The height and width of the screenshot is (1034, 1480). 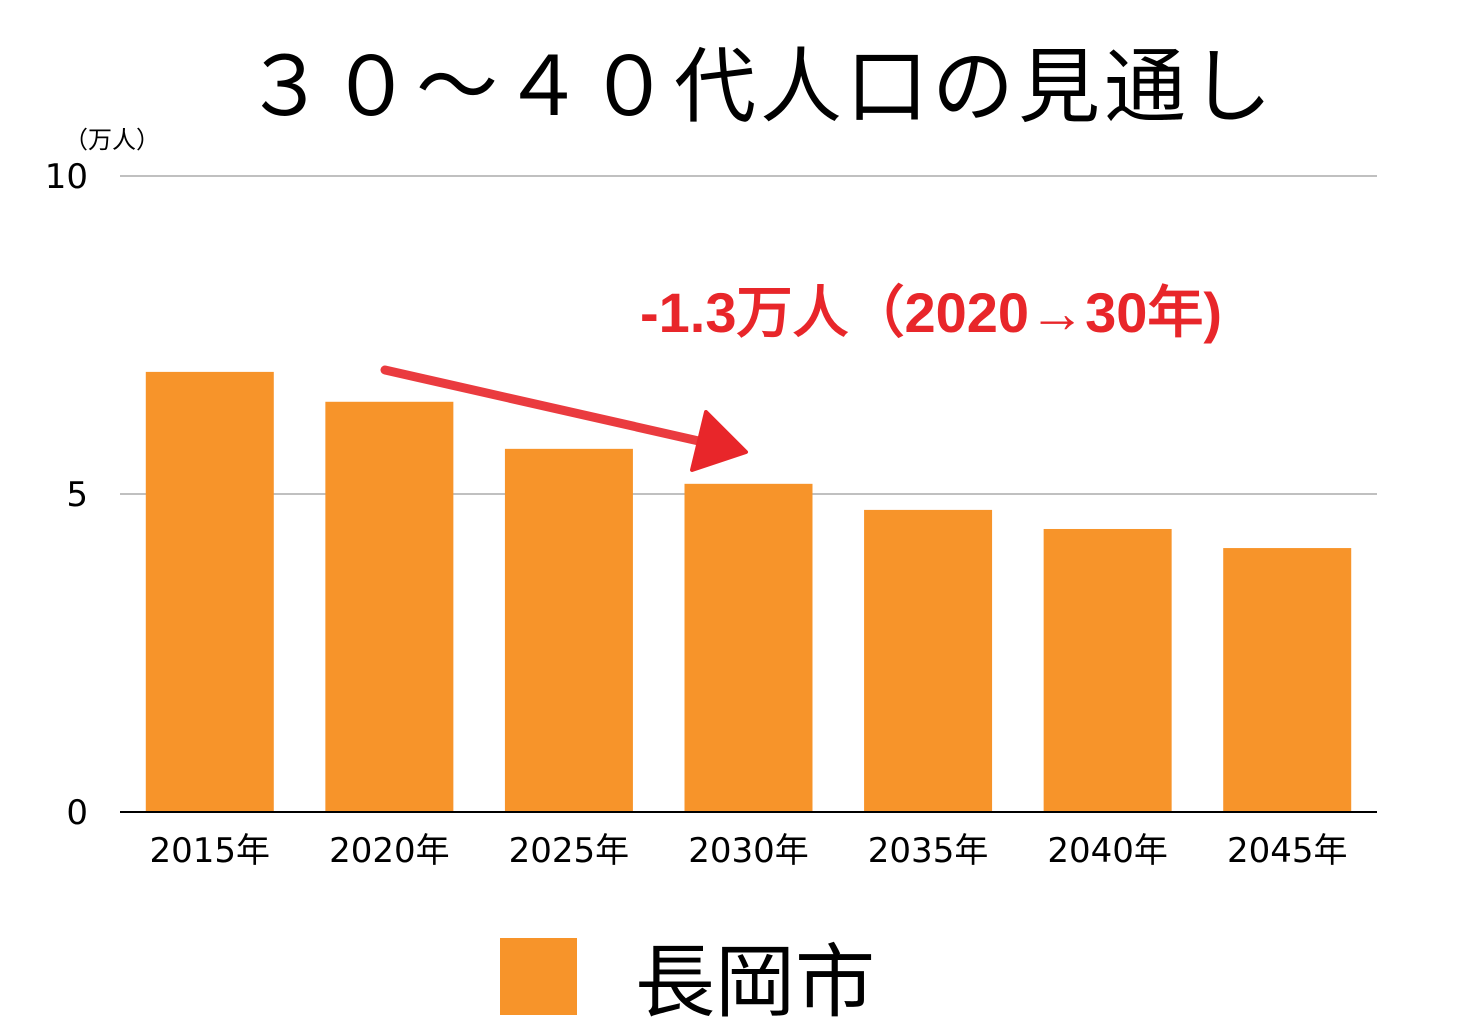 I want to click on y-tick-label: 10, so click(x=66, y=177).